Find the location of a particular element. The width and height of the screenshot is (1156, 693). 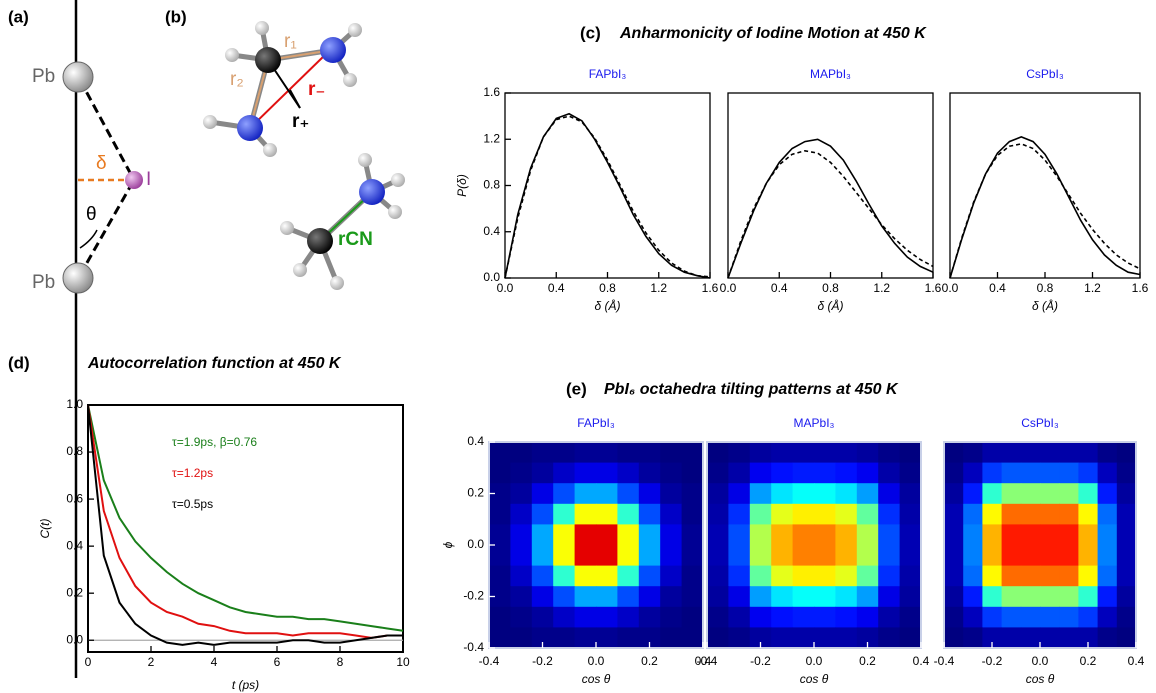

x-tick-label: 0.4 is located at coordinates (1136, 661).